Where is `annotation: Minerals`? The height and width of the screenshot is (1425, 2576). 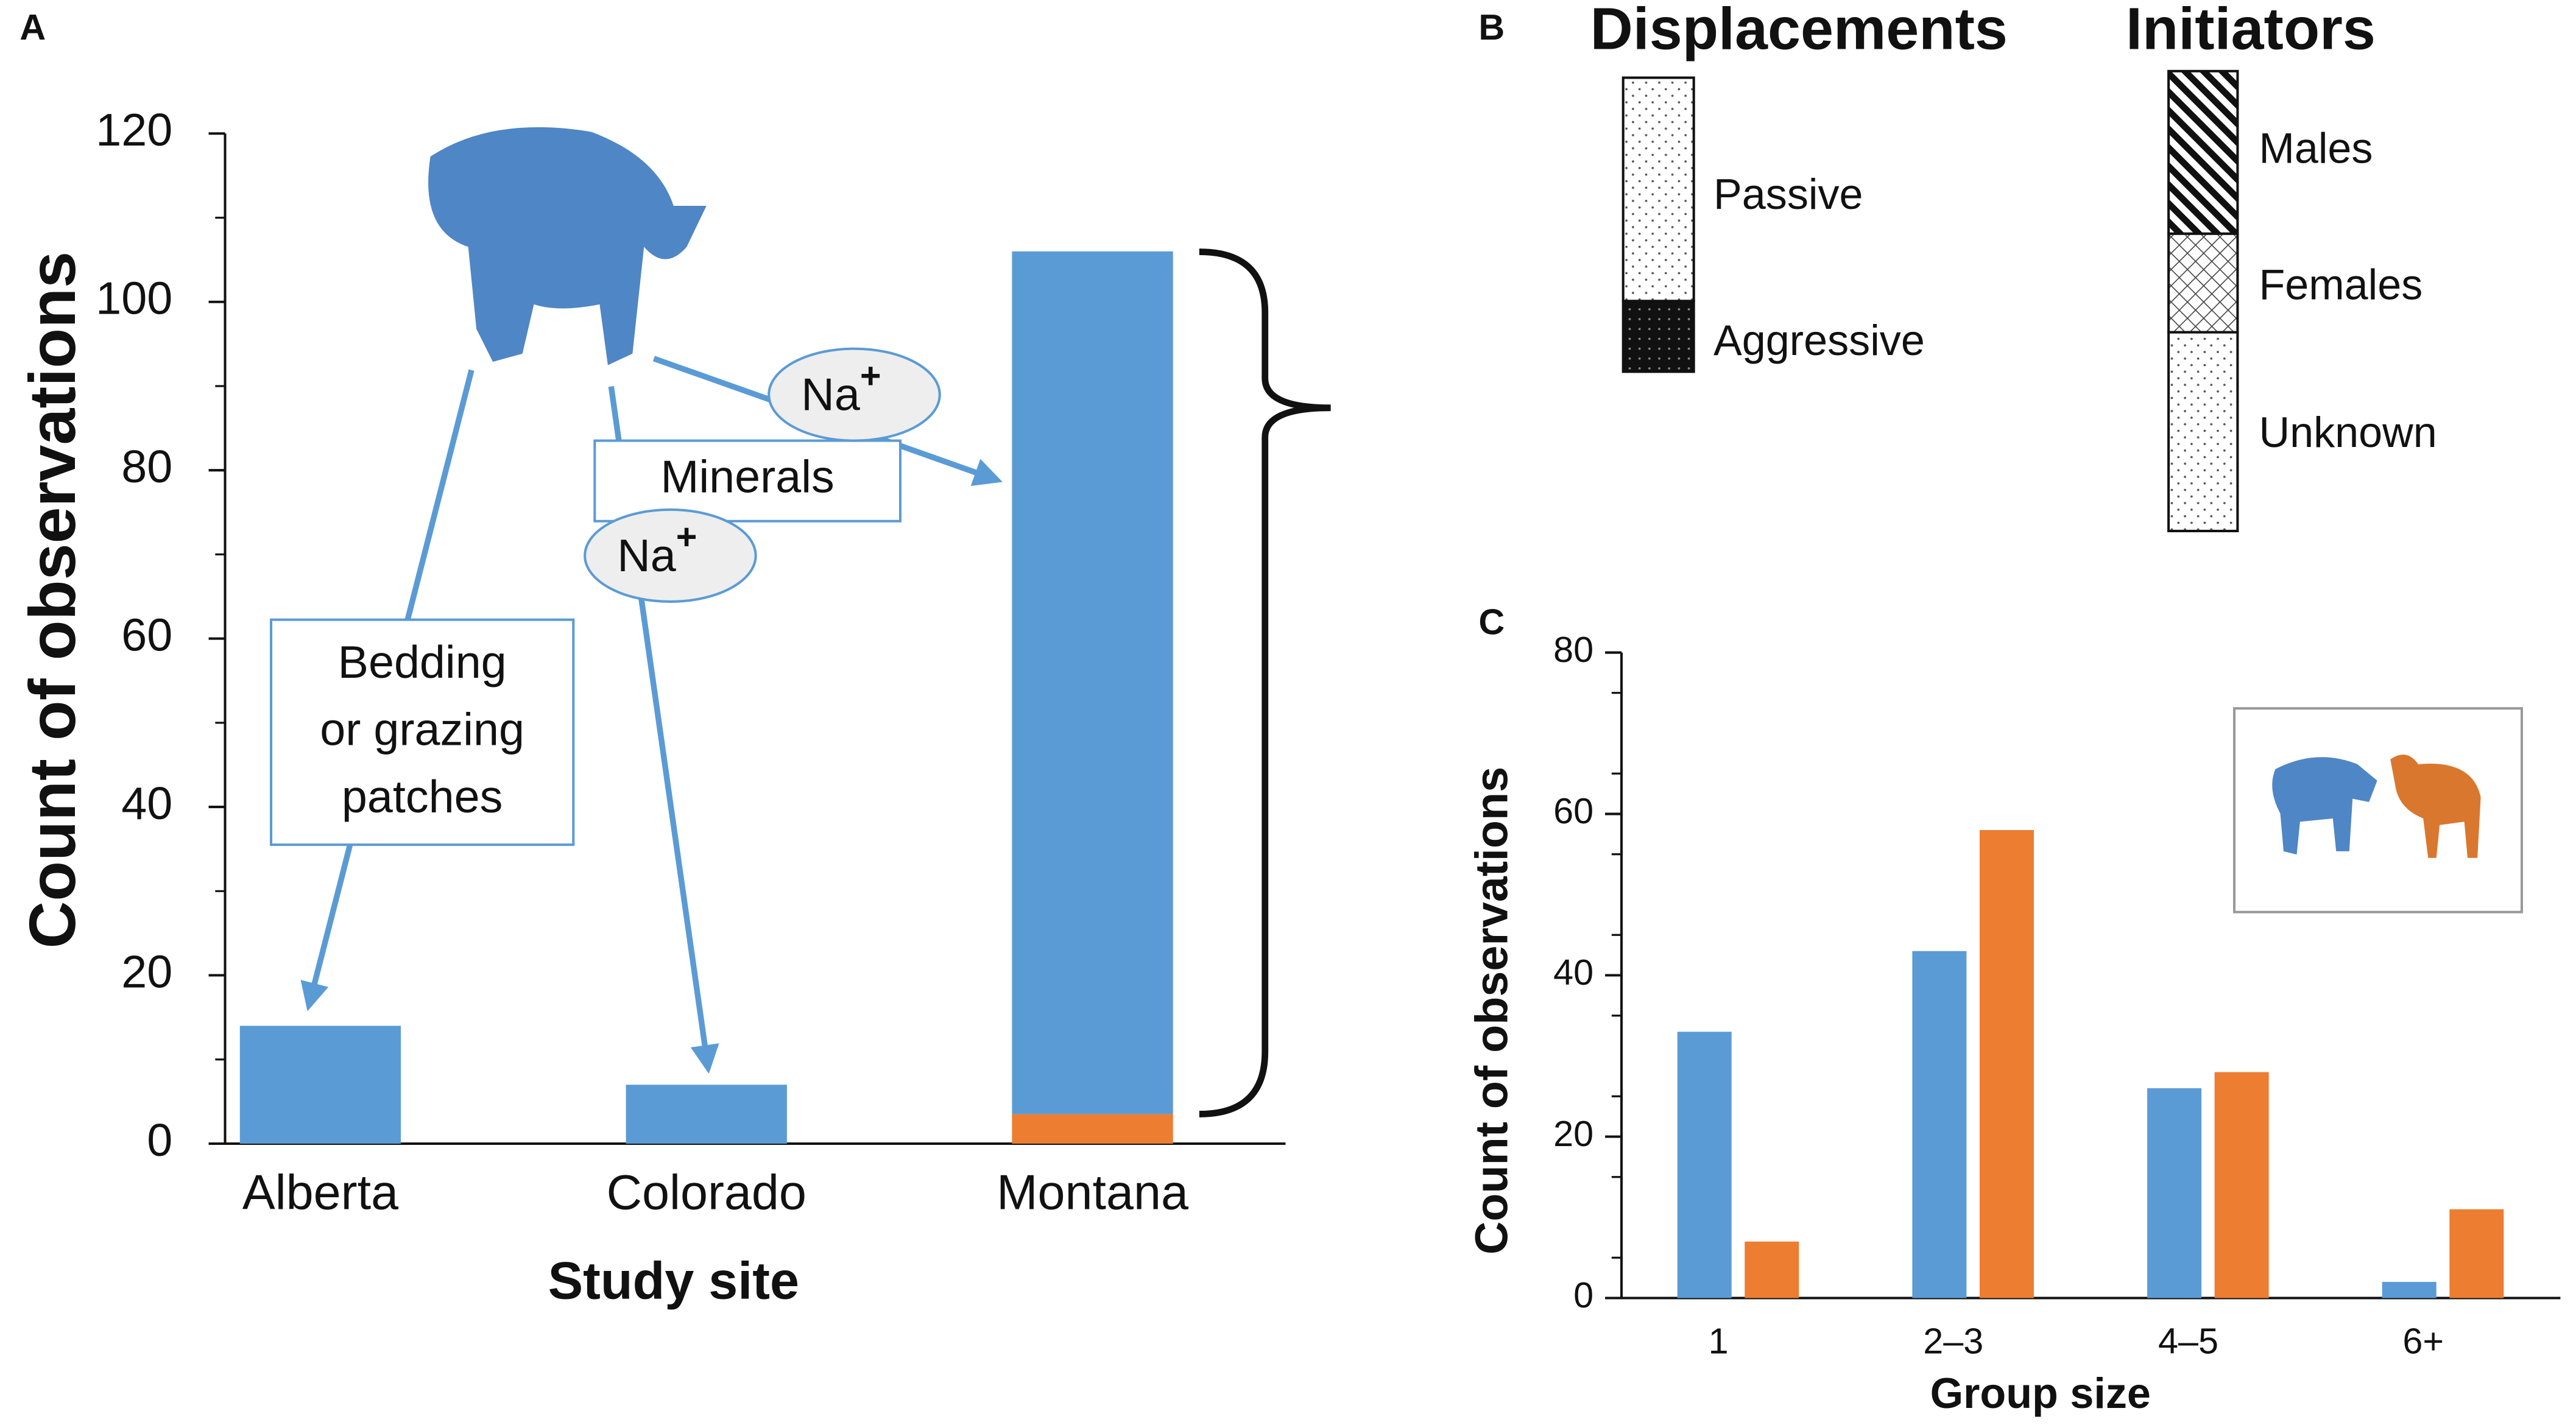
annotation: Minerals is located at coordinates (748, 476).